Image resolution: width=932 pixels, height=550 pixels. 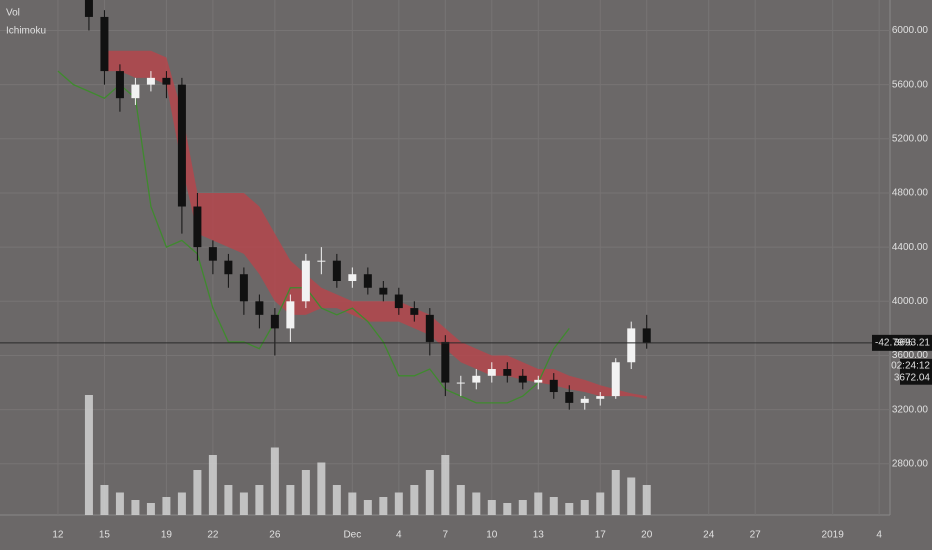 I want to click on x-tick-label: 24, so click(x=709, y=535).